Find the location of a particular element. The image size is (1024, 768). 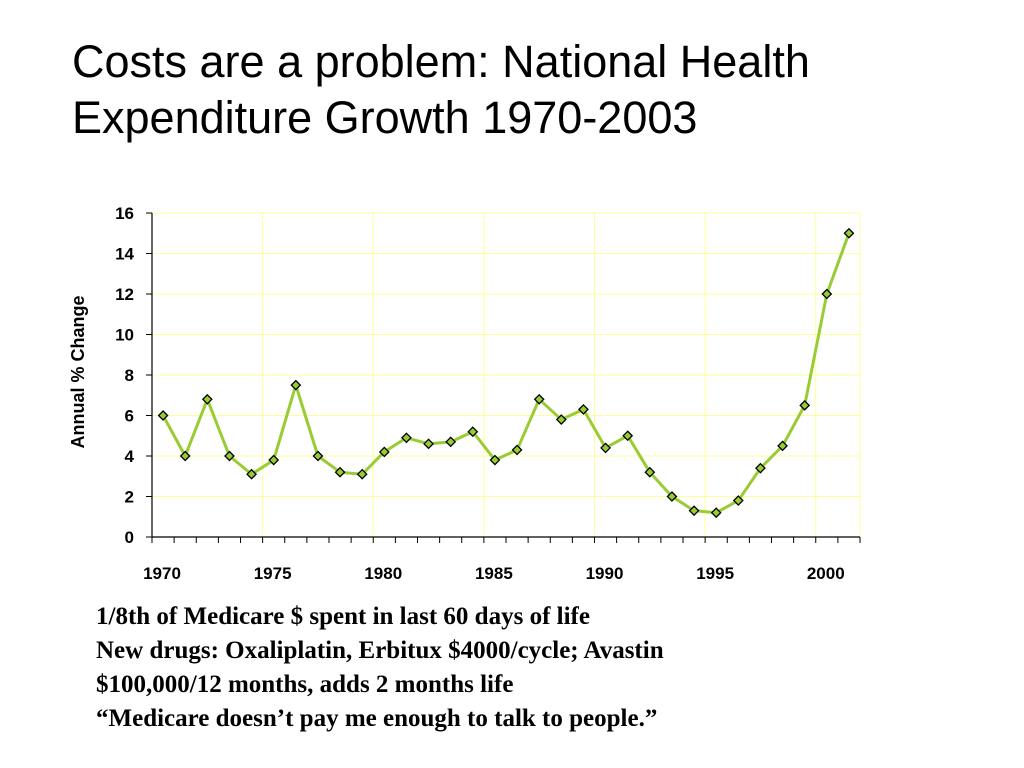

y-tick-label: 2 is located at coordinates (129, 497).